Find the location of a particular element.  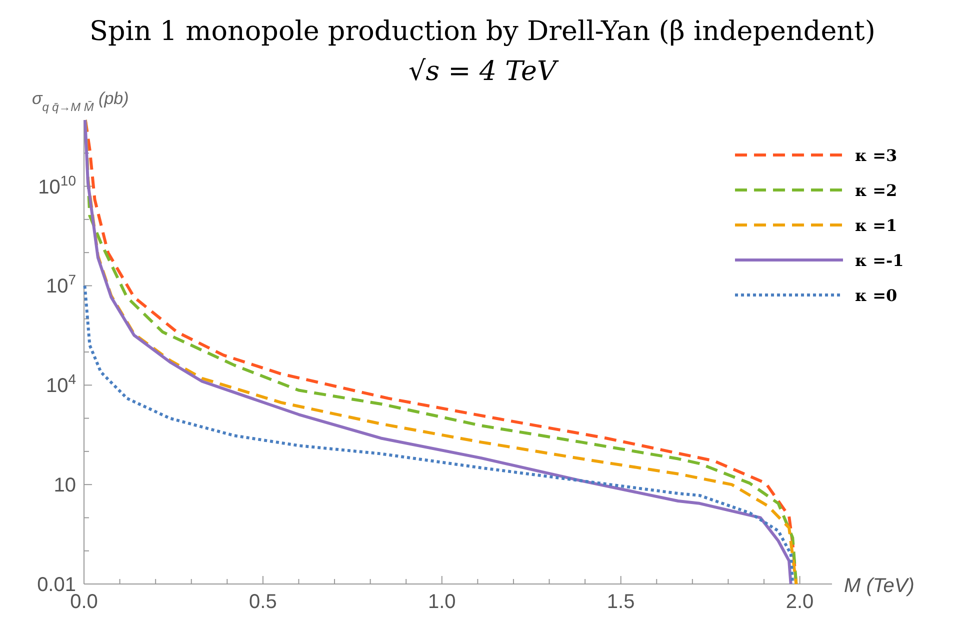

y-tick-label: 10$^{4}$ is located at coordinates (61, 384).